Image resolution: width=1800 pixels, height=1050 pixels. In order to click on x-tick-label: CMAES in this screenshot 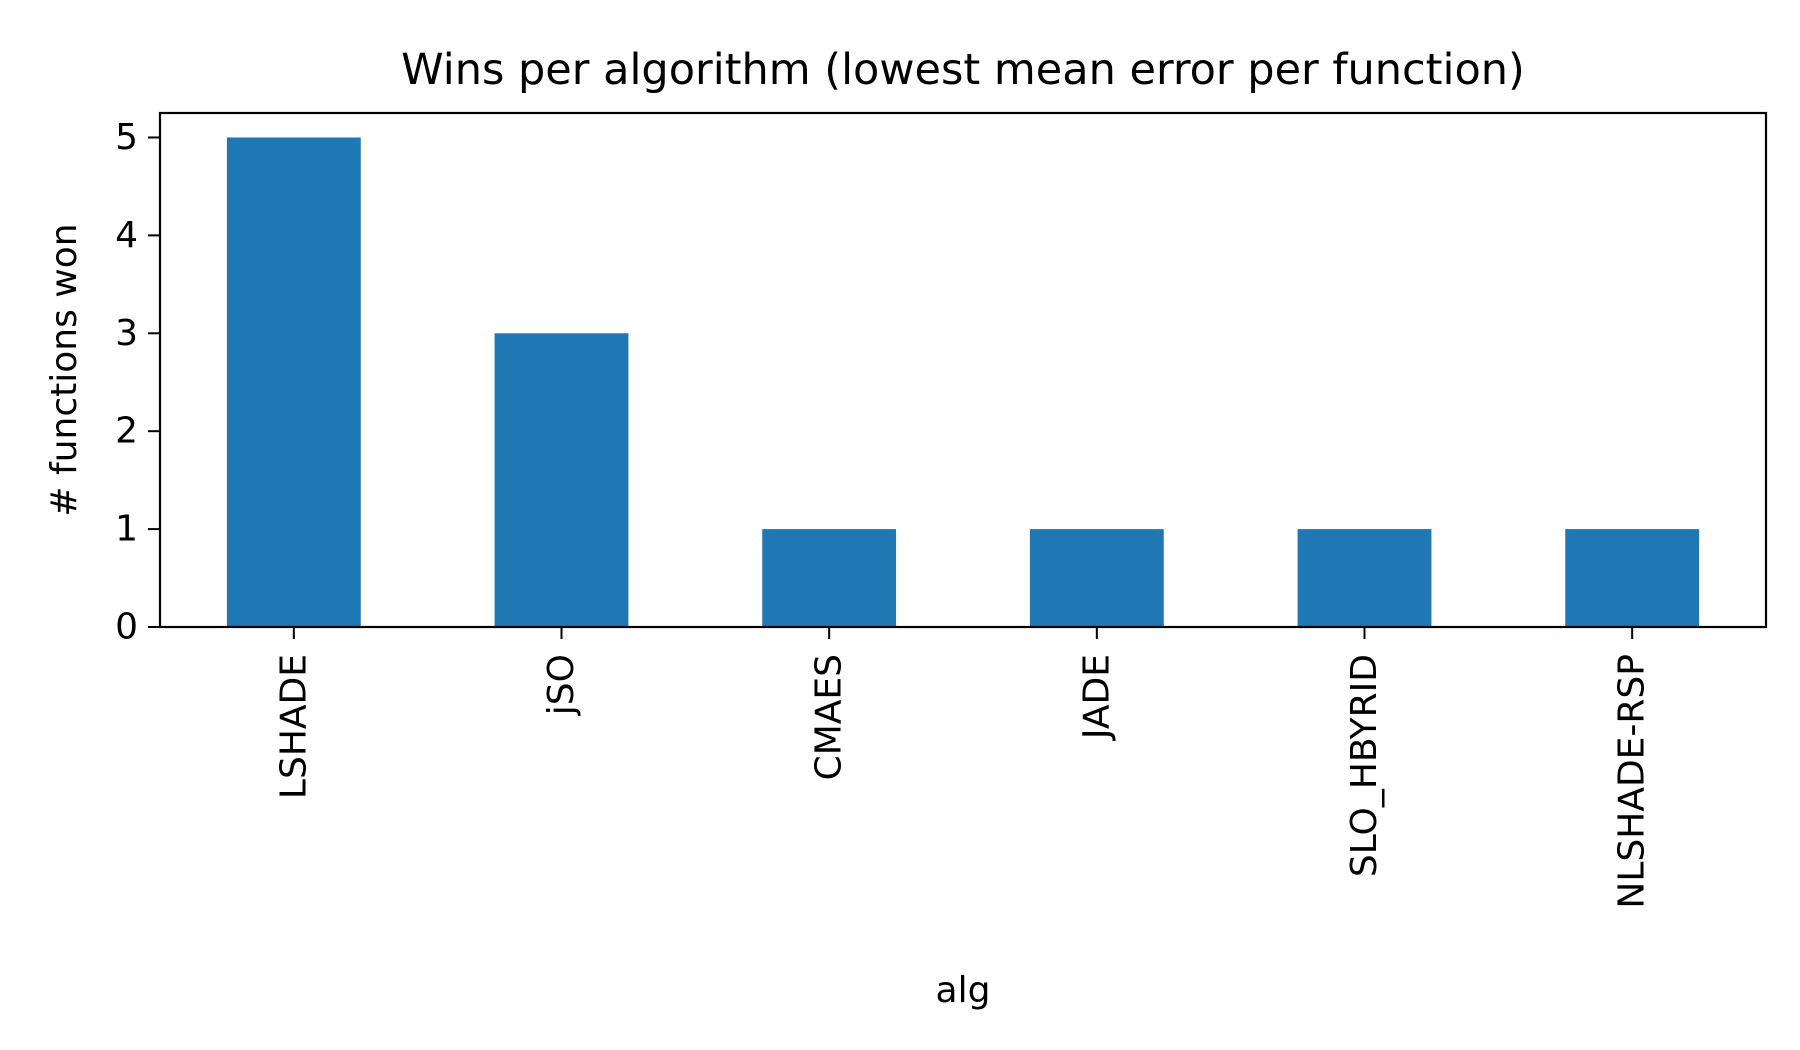, I will do `click(829, 717)`.